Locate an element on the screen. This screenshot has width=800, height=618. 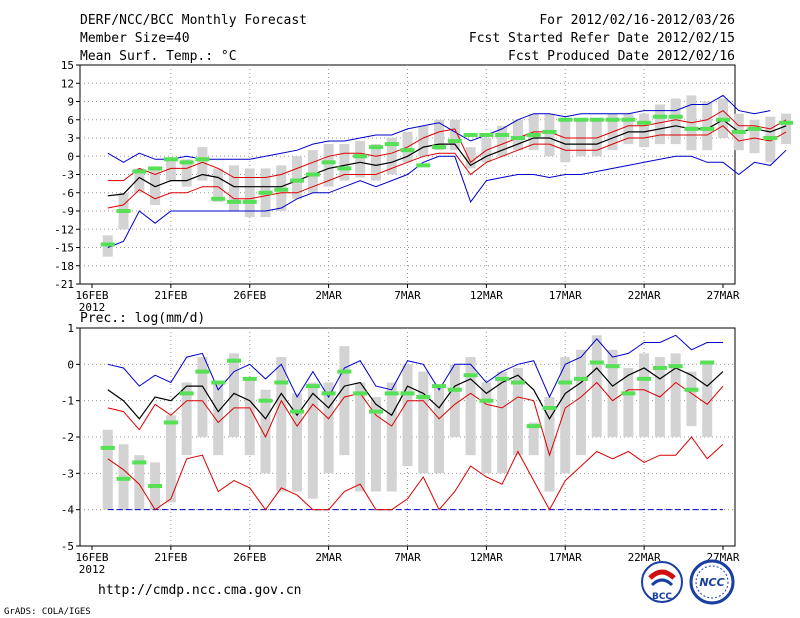
y-tick-label: 6 is located at coordinates (70, 120).